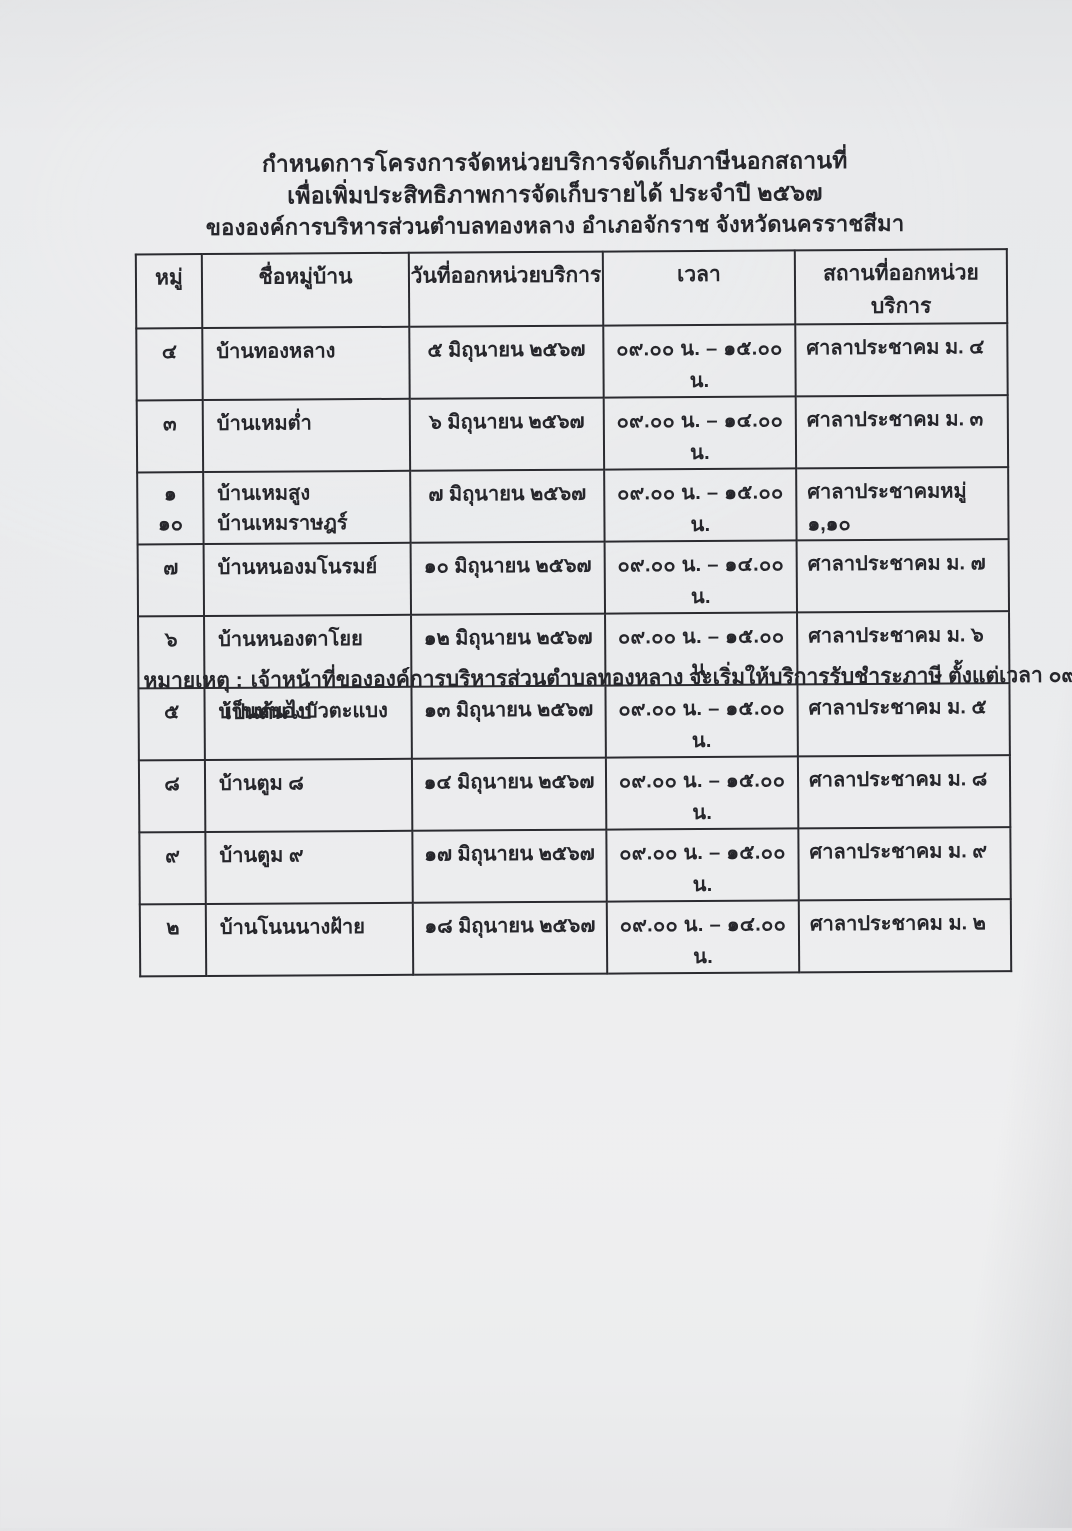 This screenshot has height=1531, width=1072. Describe the element at coordinates (699, 288) in the screenshot. I see `header-time: เวลา` at that location.